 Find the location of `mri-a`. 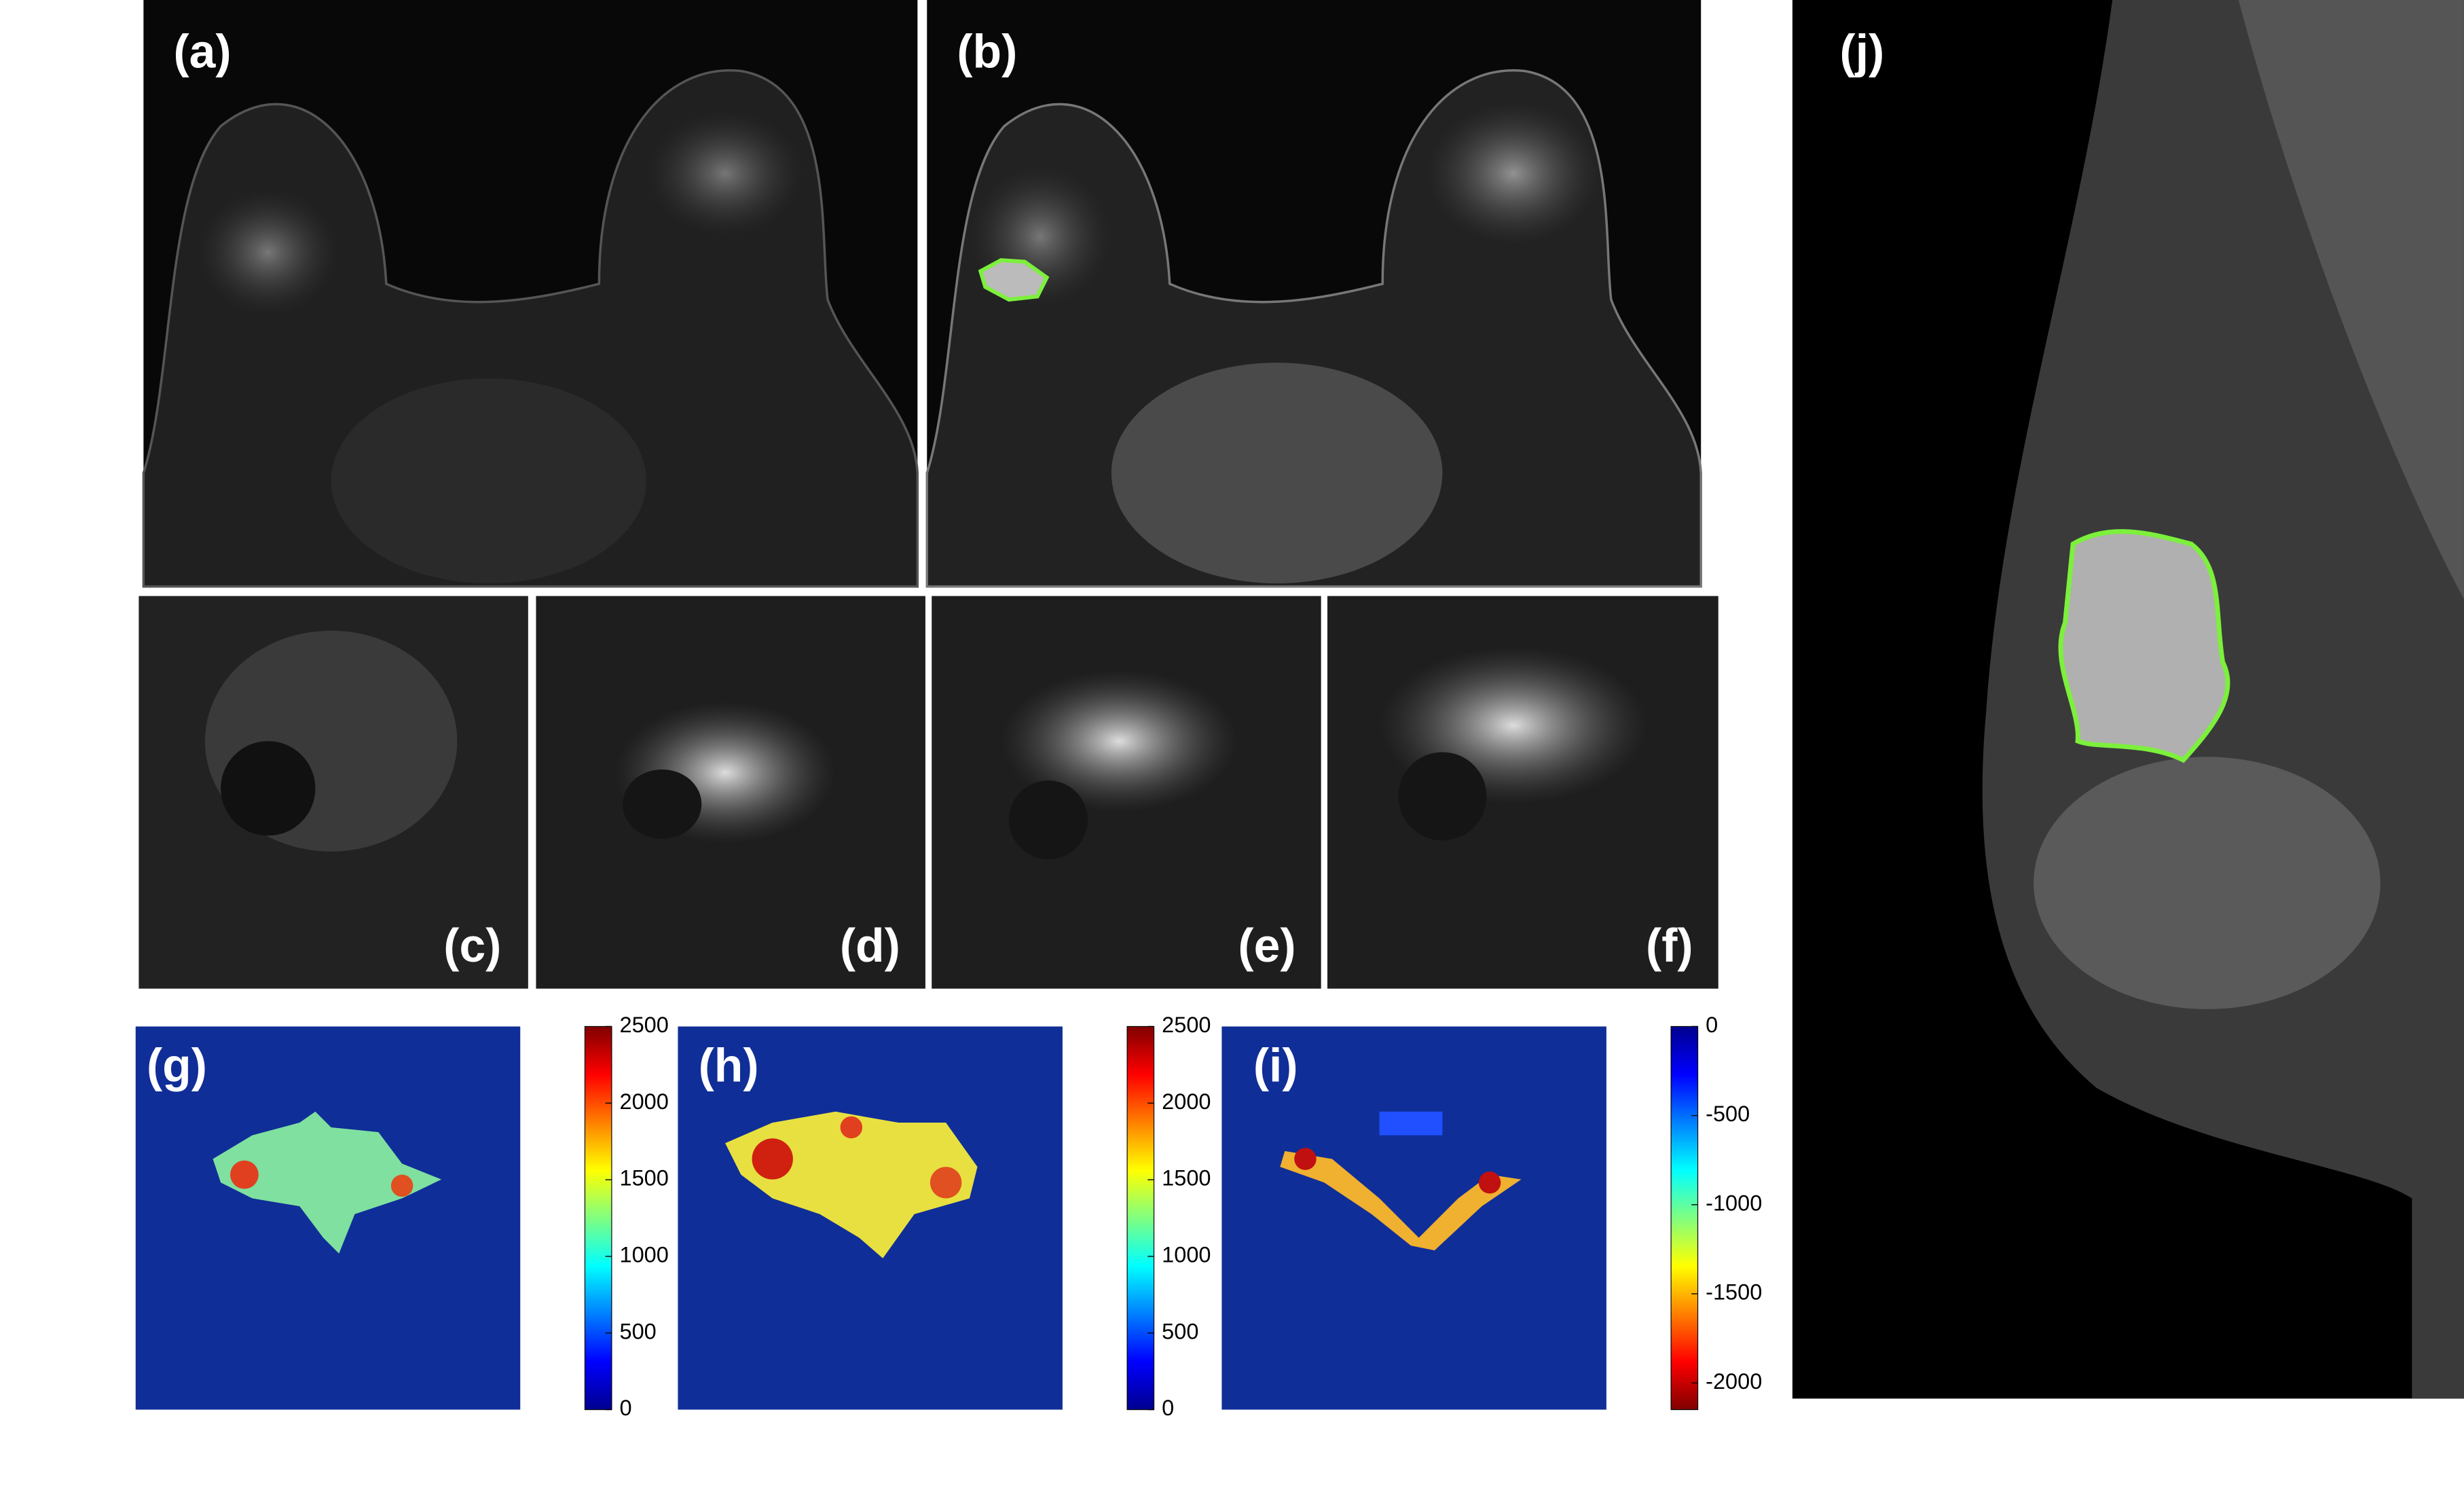

mri-a is located at coordinates (530, 294).